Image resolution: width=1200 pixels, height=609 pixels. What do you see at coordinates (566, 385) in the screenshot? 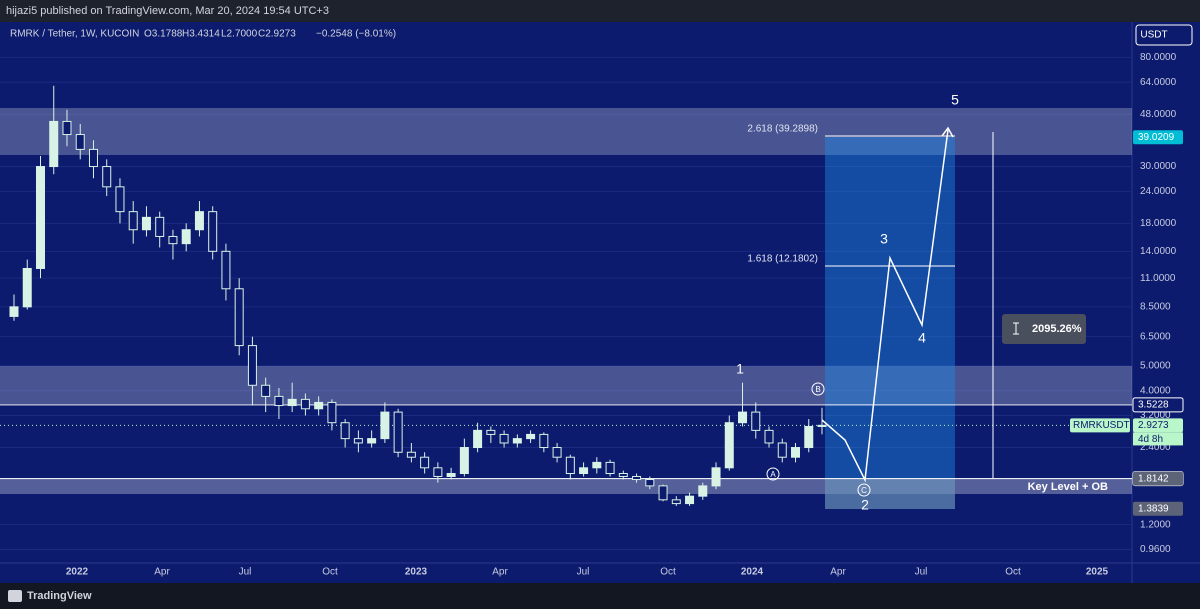
I see `resistance-zone` at bounding box center [566, 385].